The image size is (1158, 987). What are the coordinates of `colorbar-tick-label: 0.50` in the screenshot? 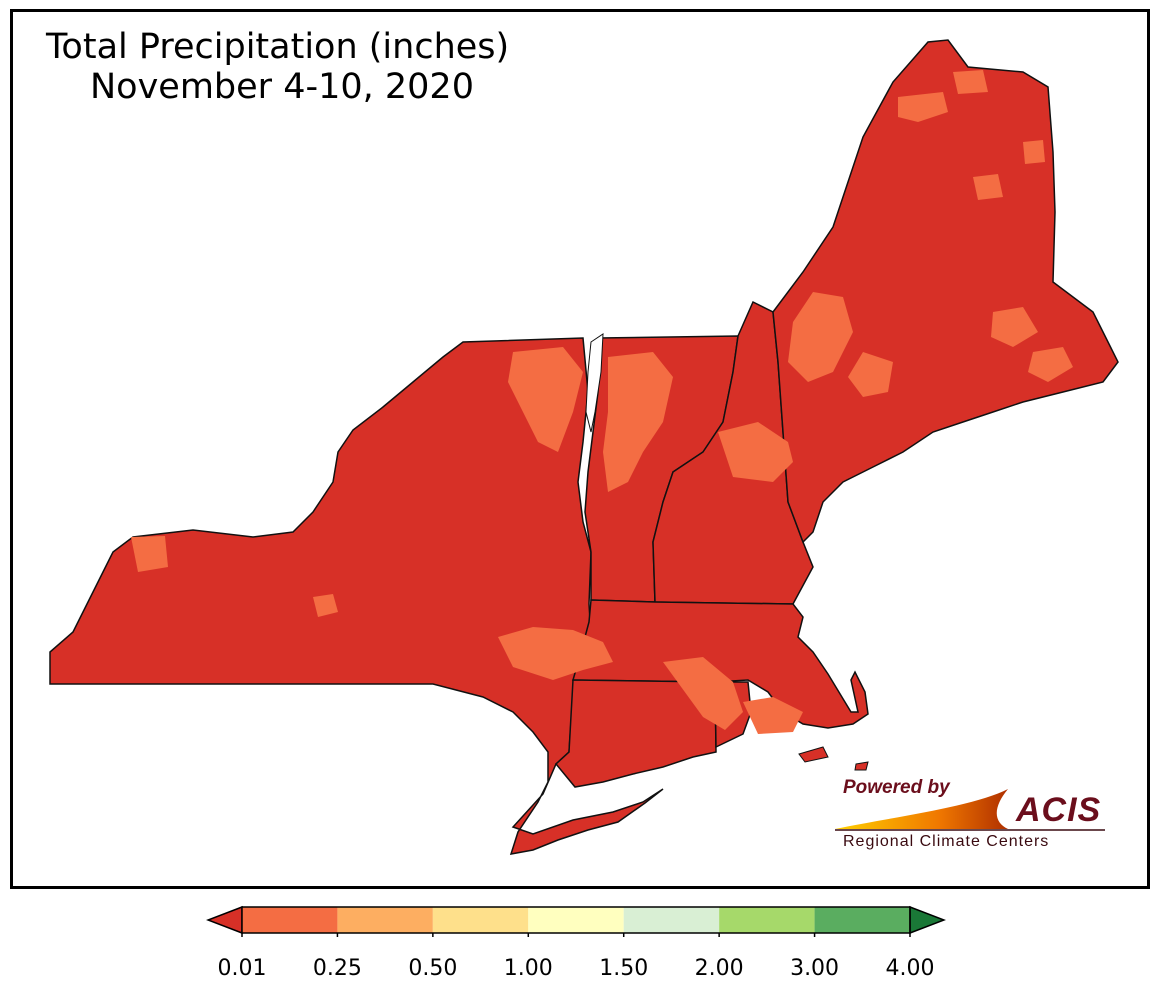 It's located at (433, 968).